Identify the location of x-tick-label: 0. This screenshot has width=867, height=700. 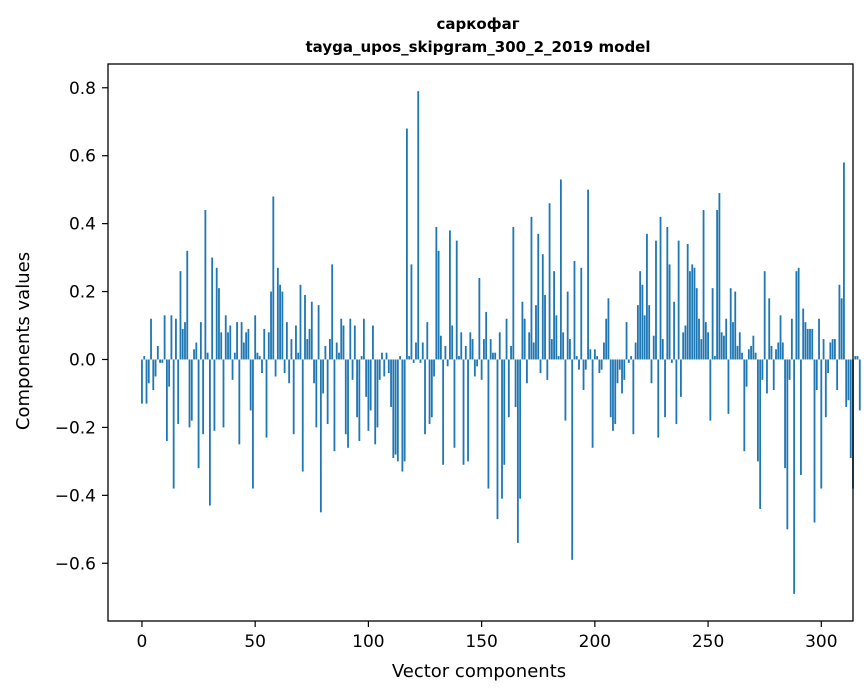
(142, 642).